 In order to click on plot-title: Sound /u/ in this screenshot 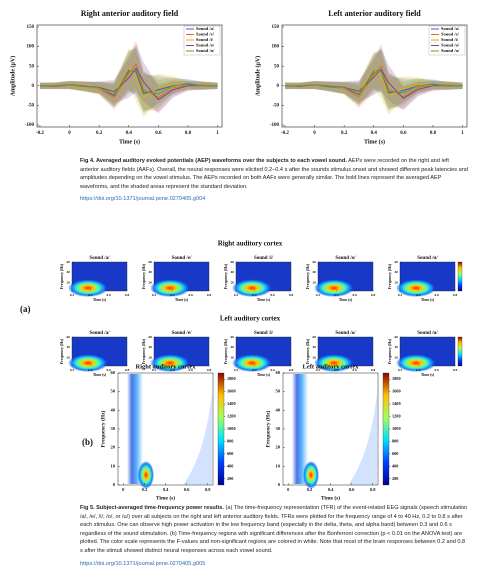, I will do `click(427, 258)`.